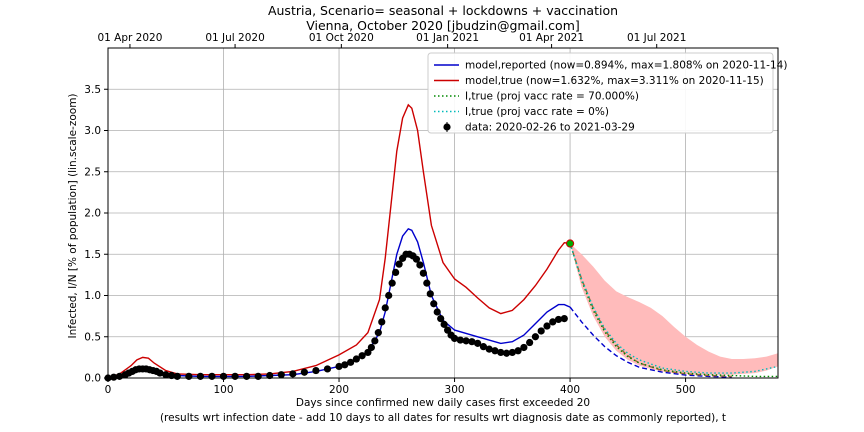 Image resolution: width=864 pixels, height=432 pixels. Describe the element at coordinates (223, 390) in the screenshot. I see `x-tick-label: 100` at that location.